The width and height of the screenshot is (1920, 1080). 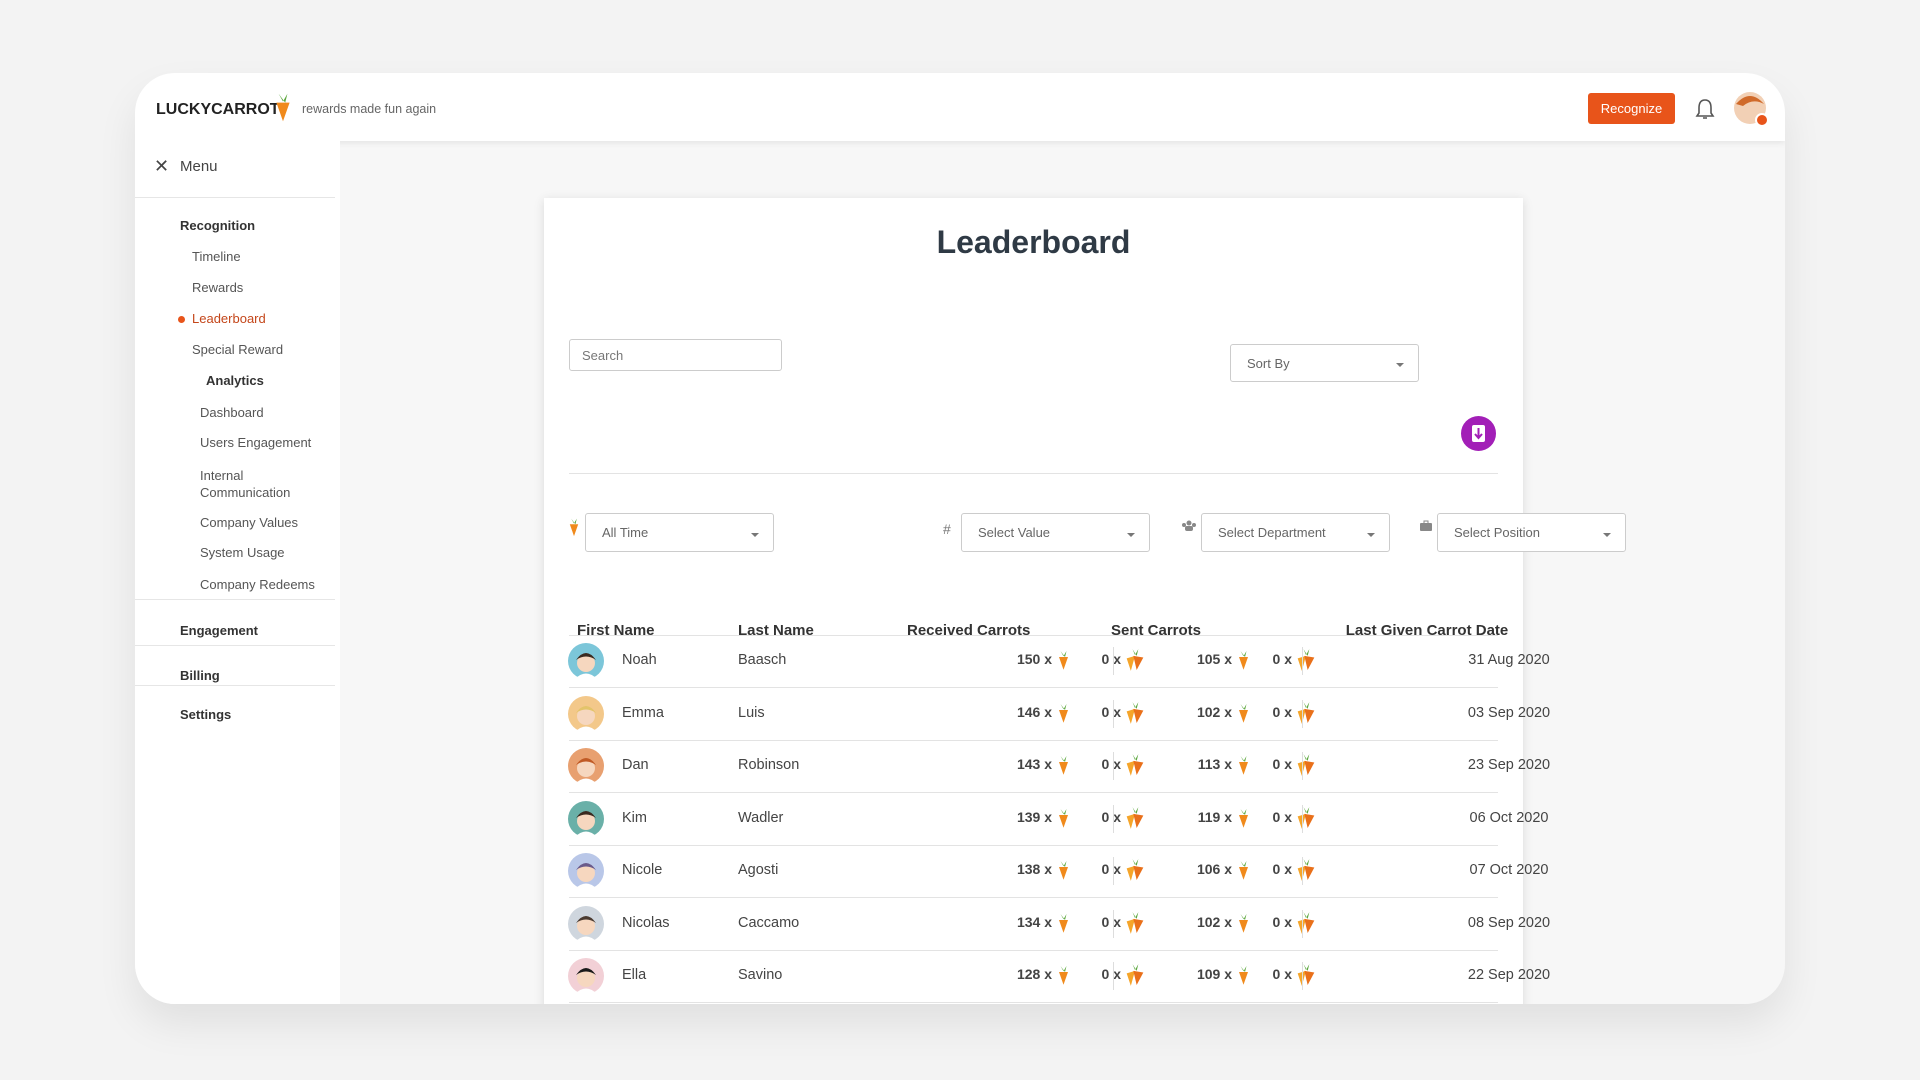 What do you see at coordinates (1509, 817) in the screenshot?
I see `date: 06 Oct 2020` at bounding box center [1509, 817].